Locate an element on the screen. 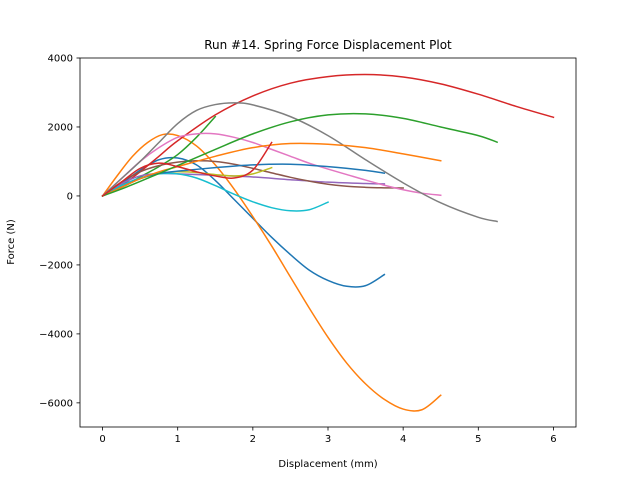 This screenshot has height=480, width=640. y-tick-label: 4000 is located at coordinates (60, 59).